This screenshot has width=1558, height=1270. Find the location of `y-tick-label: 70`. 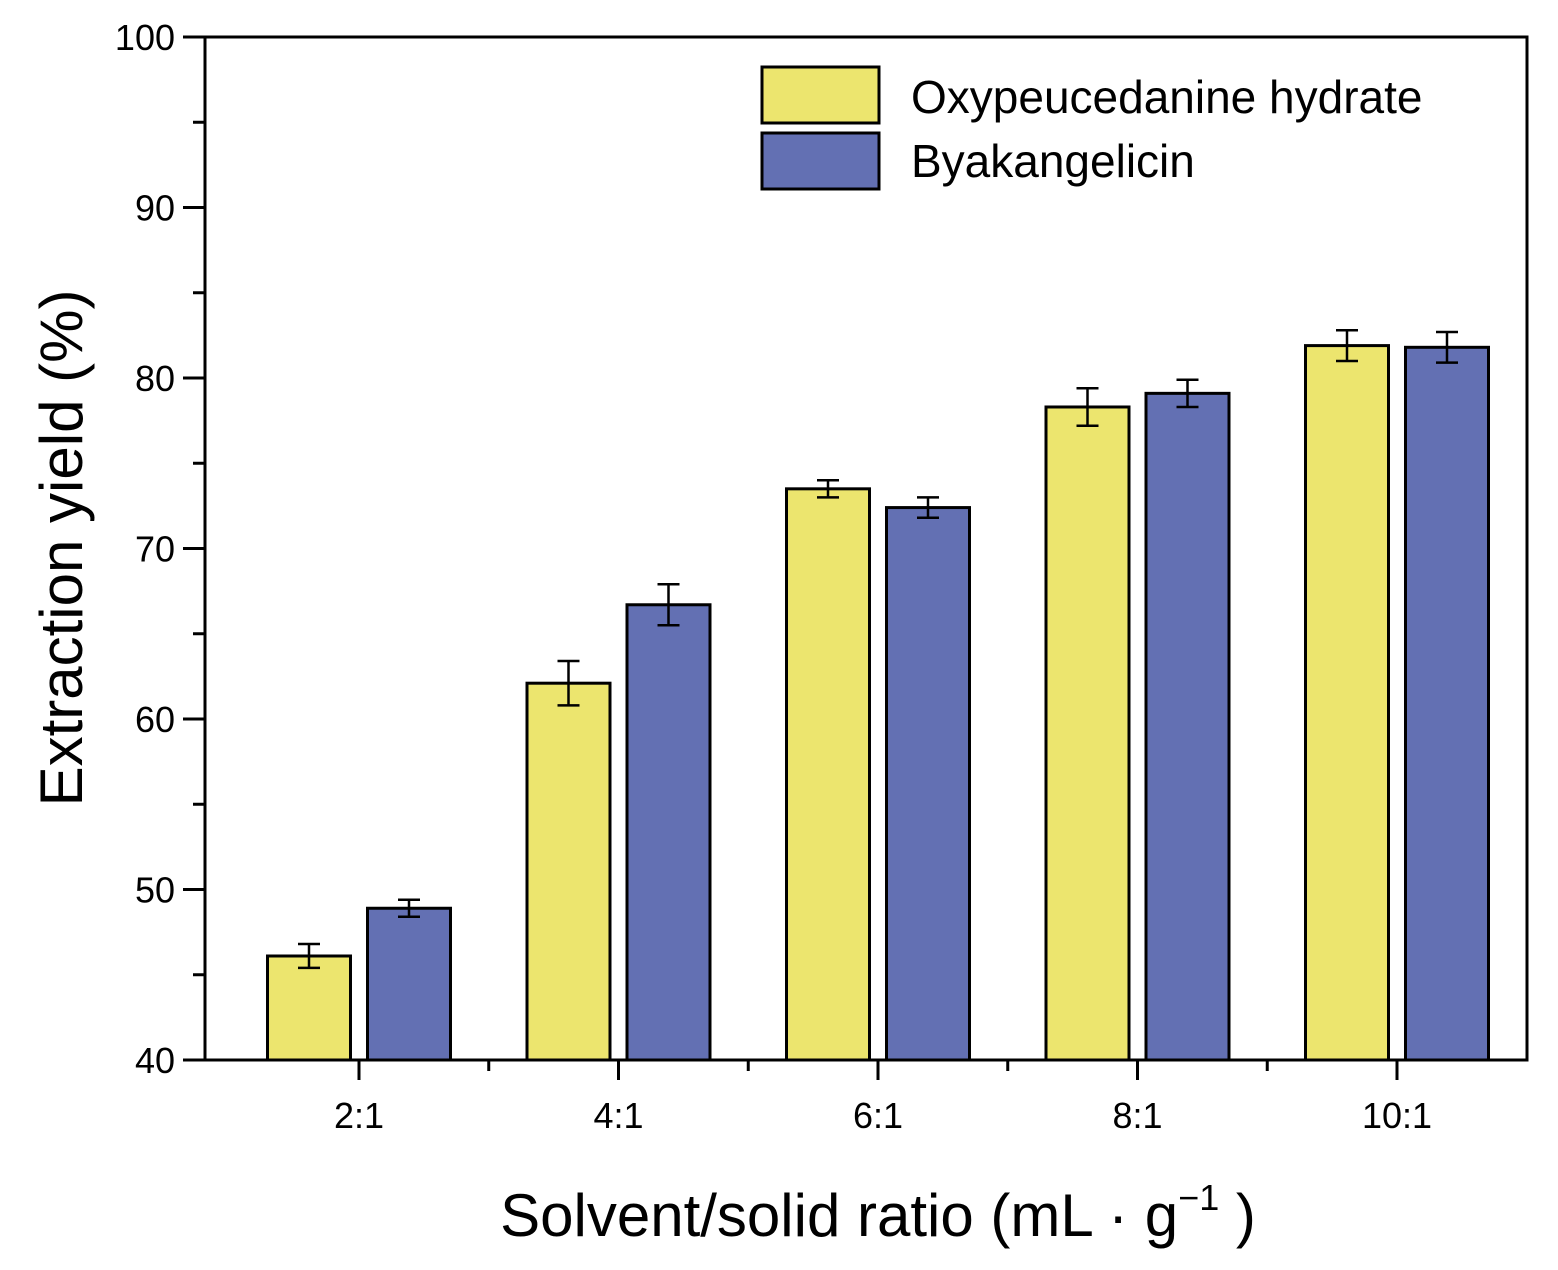

y-tick-label: 70 is located at coordinates (155, 549).